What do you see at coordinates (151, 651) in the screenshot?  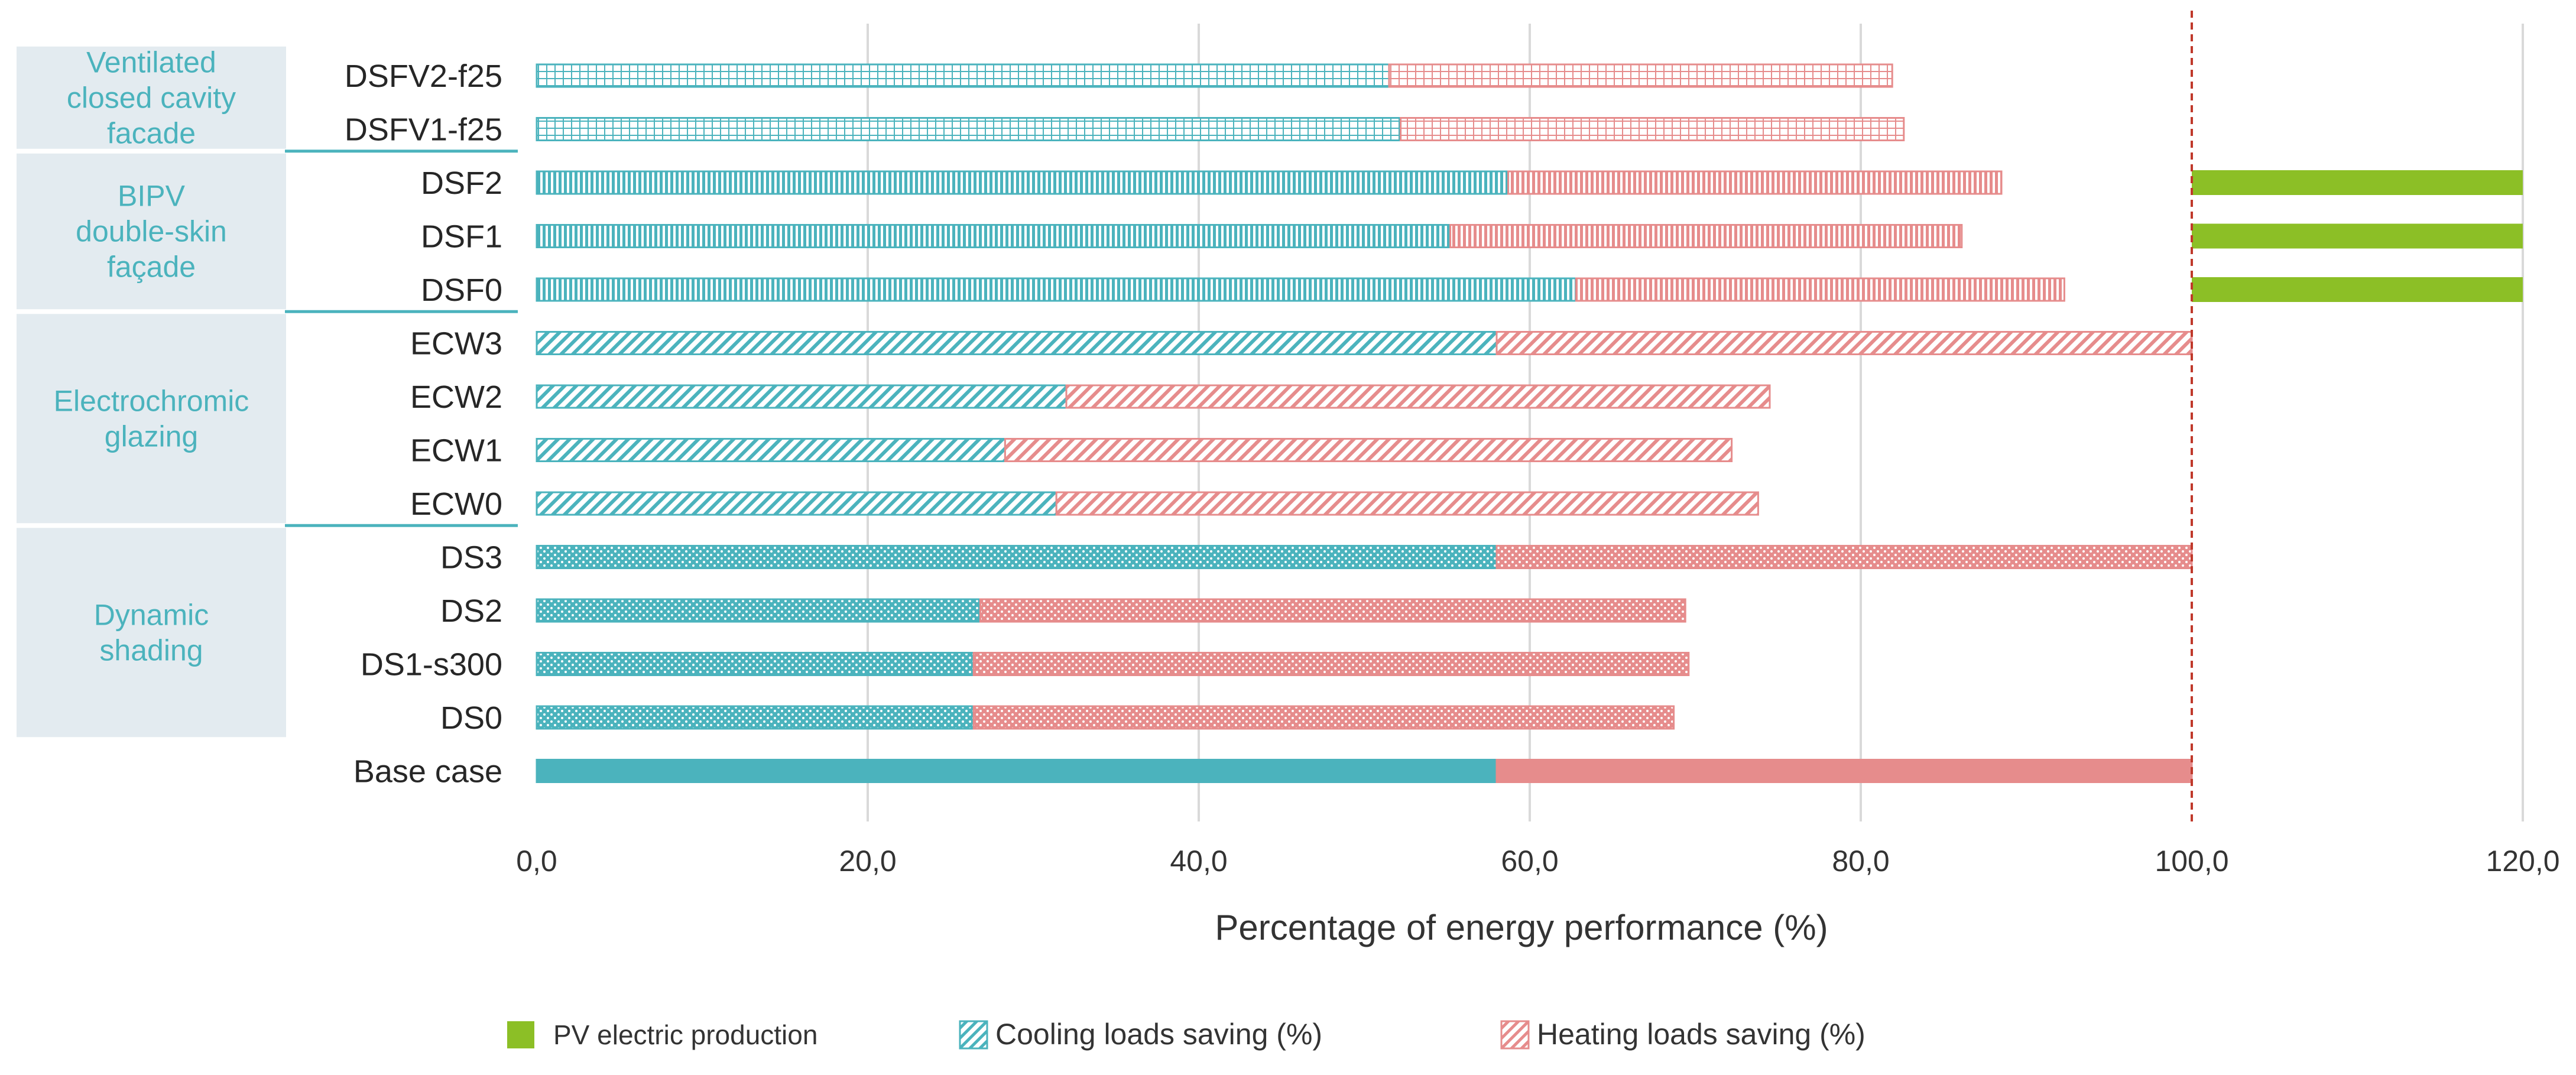 I see `group-label-line: shading` at bounding box center [151, 651].